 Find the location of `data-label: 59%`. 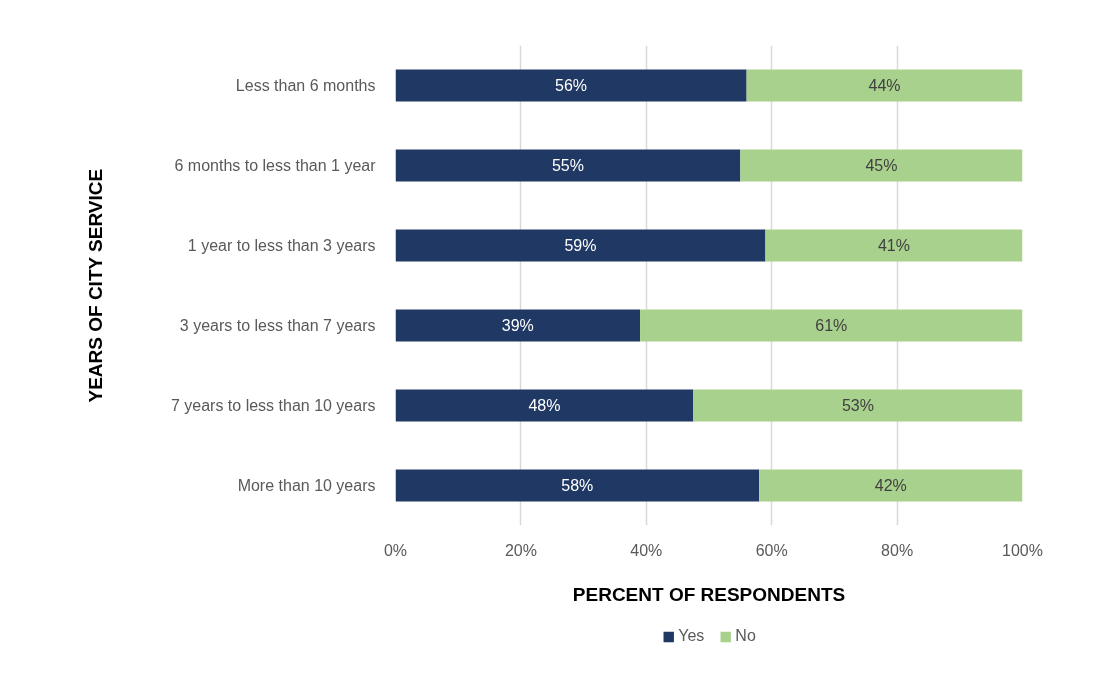

data-label: 59% is located at coordinates (580, 245).